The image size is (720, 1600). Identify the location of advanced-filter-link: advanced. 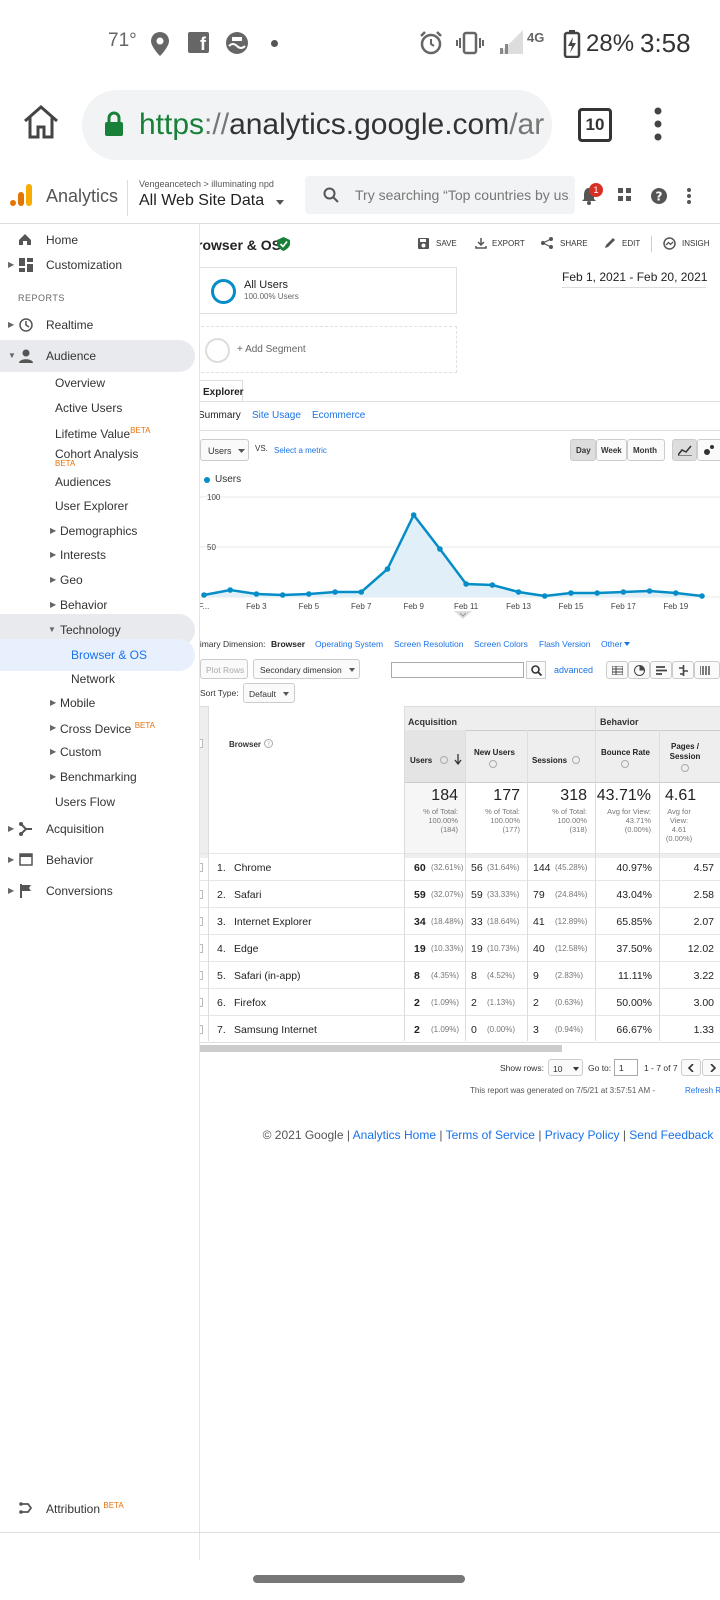
(574, 670).